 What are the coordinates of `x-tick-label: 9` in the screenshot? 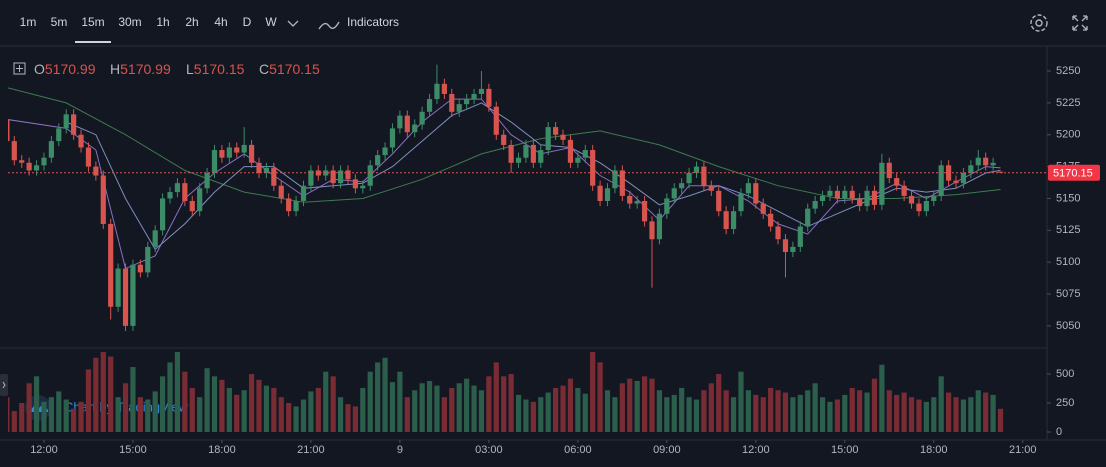 It's located at (400, 450).